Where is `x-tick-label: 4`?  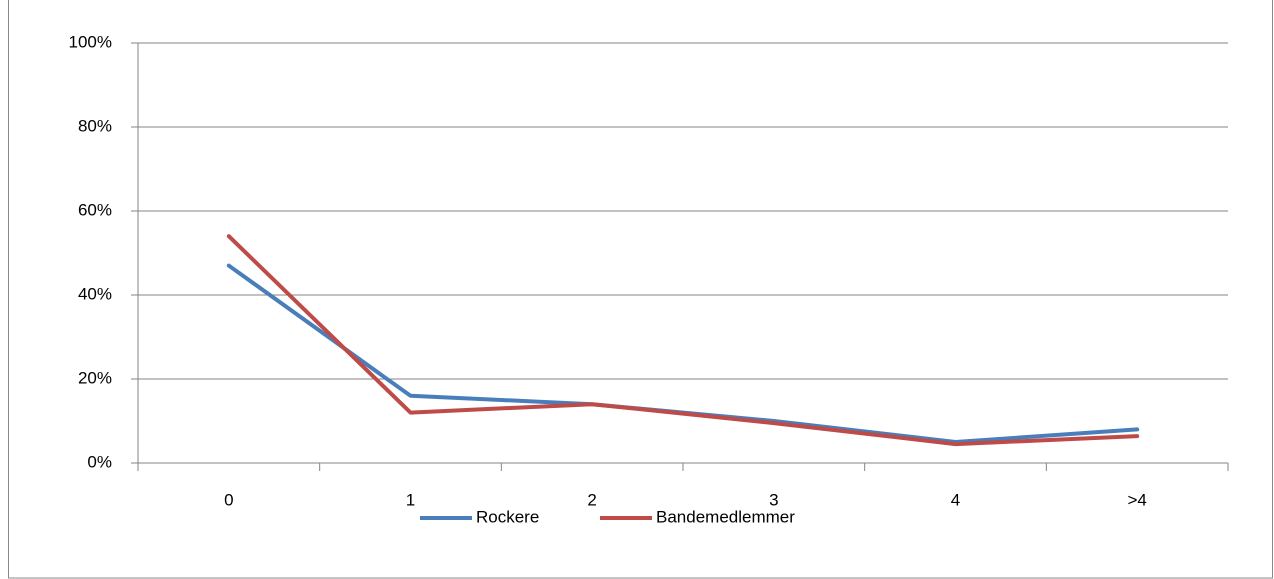 x-tick-label: 4 is located at coordinates (955, 499).